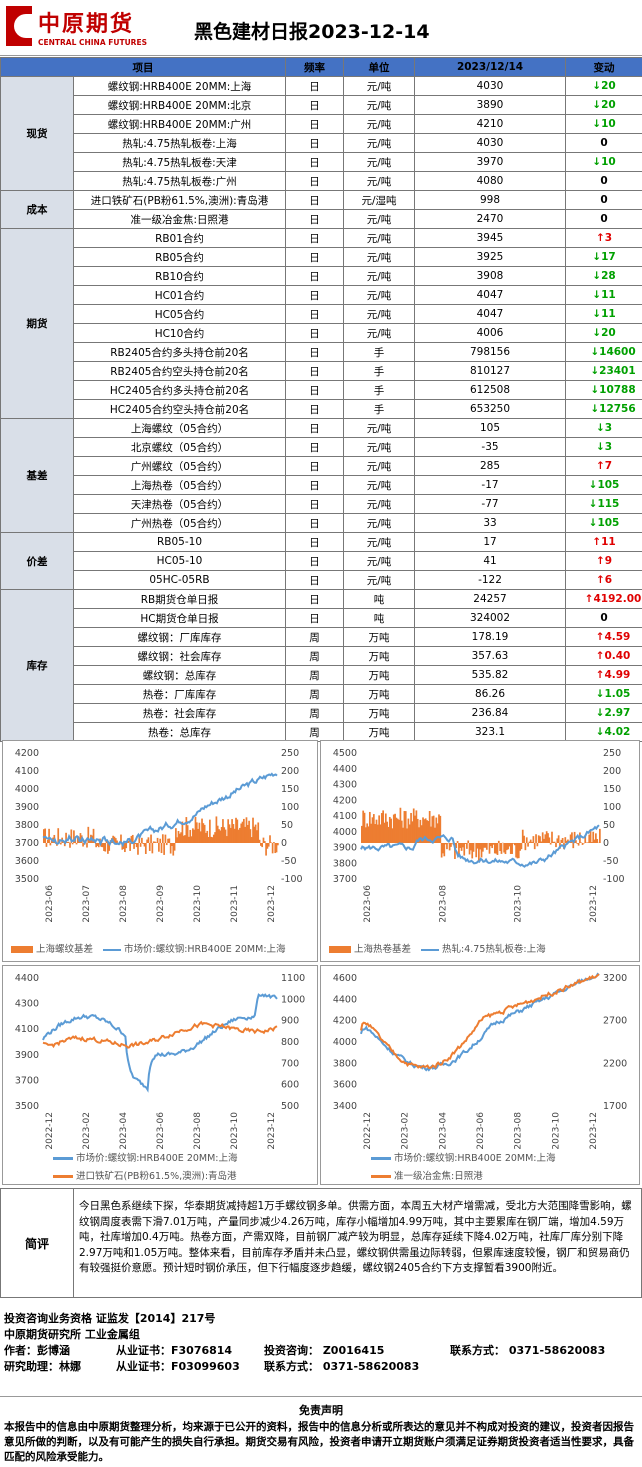 This screenshot has width=642, height=1467. I want to click on consult-certificate: 投资咨询： Z0016415, so click(324, 1350).